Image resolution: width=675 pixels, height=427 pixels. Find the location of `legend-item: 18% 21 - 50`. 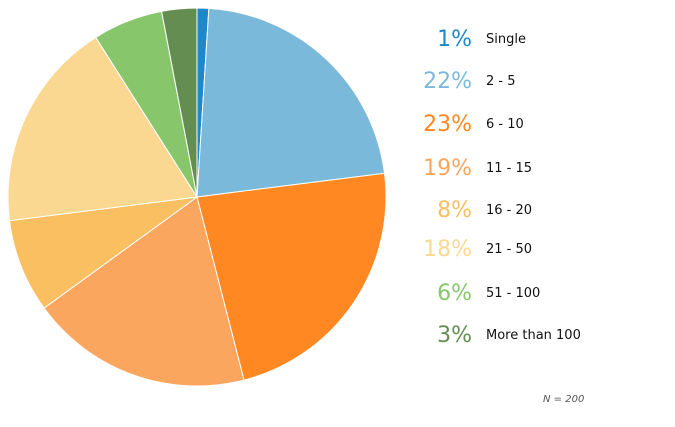

legend-item: 18% 21 - 50 is located at coordinates (530, 250).